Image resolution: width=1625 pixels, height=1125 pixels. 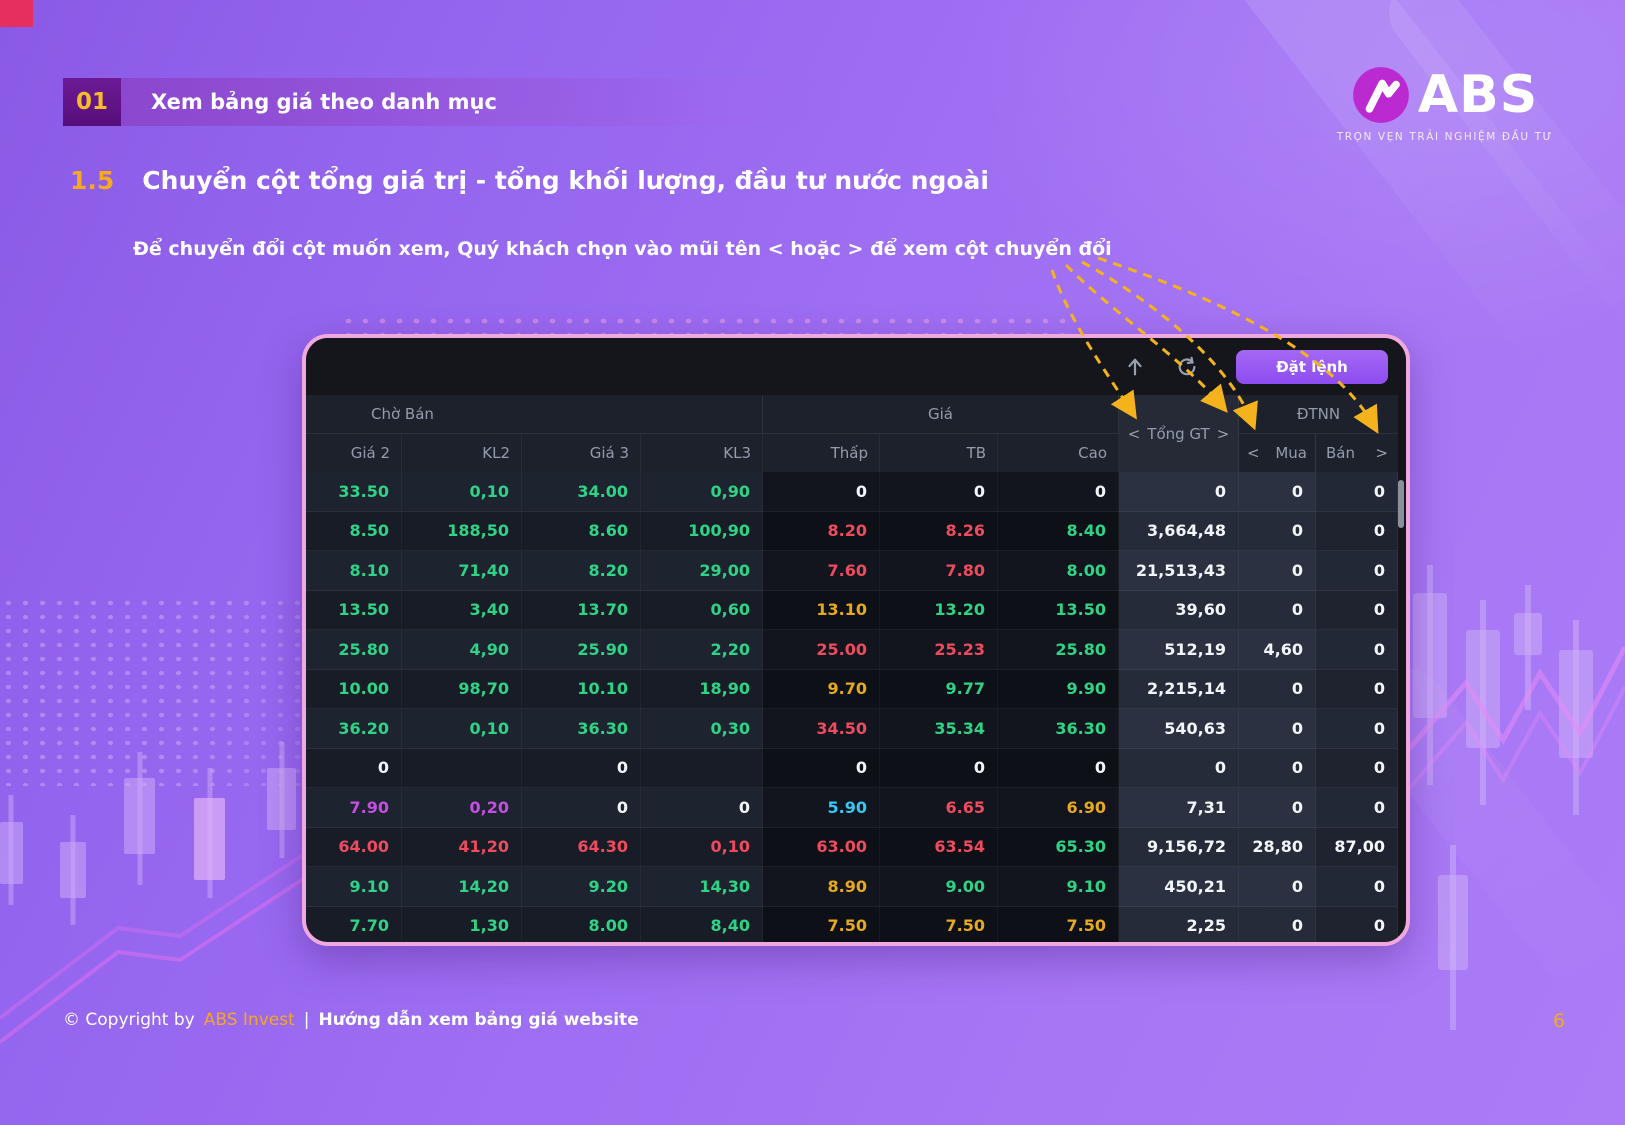 I want to click on group-header-dtnn: ĐTNN, so click(x=1318, y=414).